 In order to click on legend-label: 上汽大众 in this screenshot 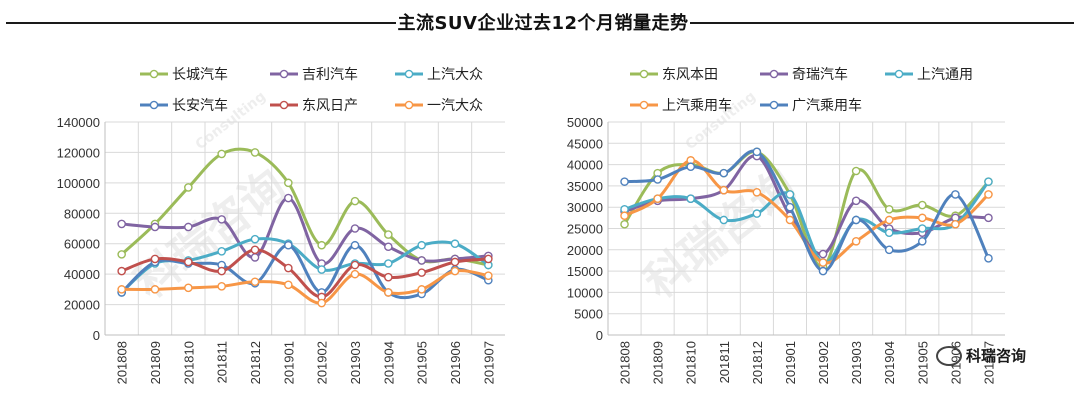, I will do `click(455, 75)`.